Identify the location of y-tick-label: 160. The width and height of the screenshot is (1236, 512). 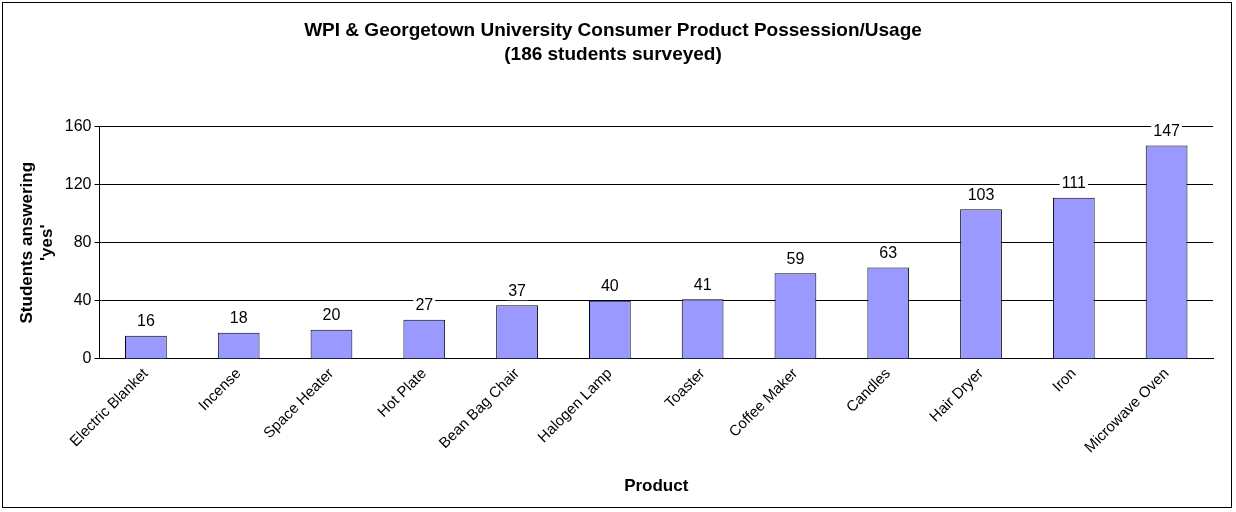
(78, 126).